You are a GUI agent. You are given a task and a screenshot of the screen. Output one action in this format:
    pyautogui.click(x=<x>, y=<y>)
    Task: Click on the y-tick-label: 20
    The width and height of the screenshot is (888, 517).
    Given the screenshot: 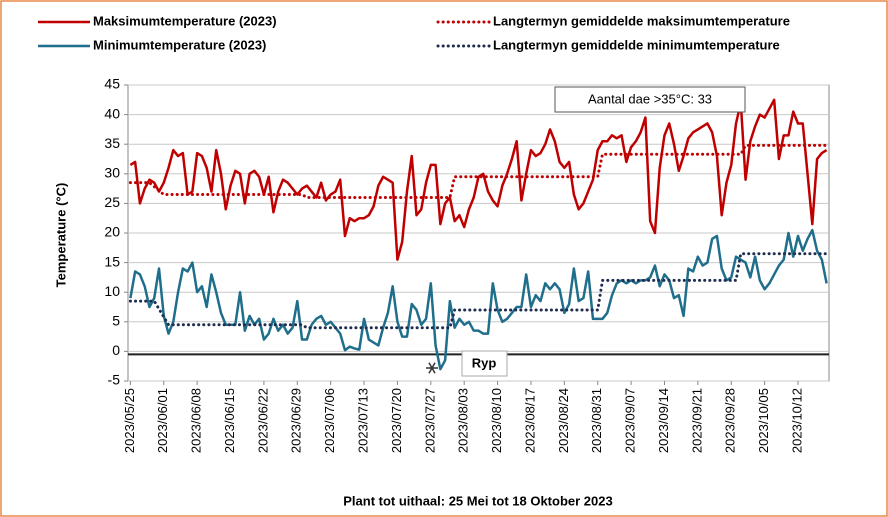 What is the action you would take?
    pyautogui.click(x=112, y=232)
    